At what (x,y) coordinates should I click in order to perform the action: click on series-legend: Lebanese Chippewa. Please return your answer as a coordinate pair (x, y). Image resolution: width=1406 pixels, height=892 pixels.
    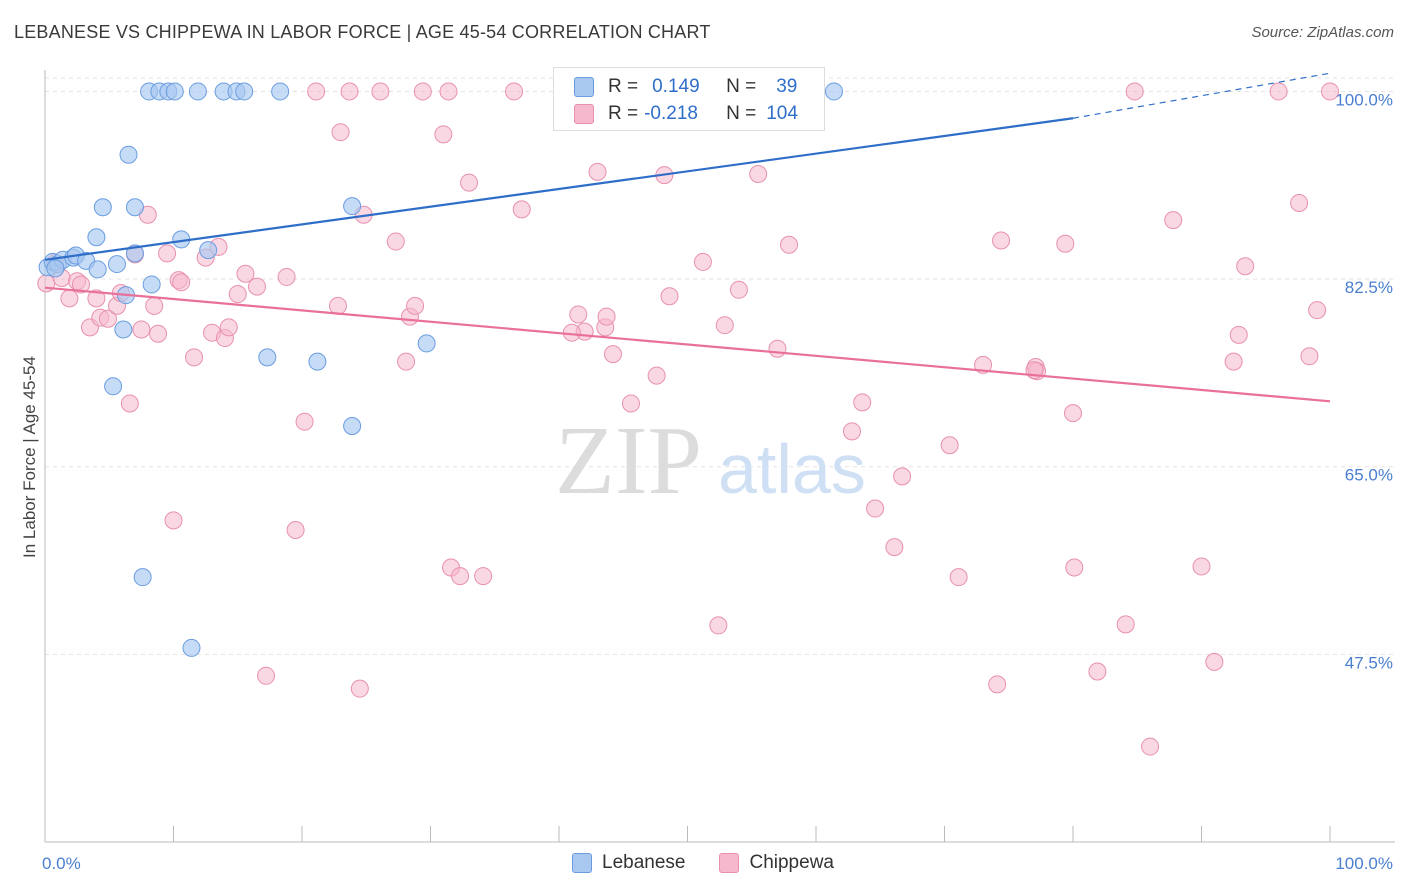
    Looking at the image, I should click on (703, 863).